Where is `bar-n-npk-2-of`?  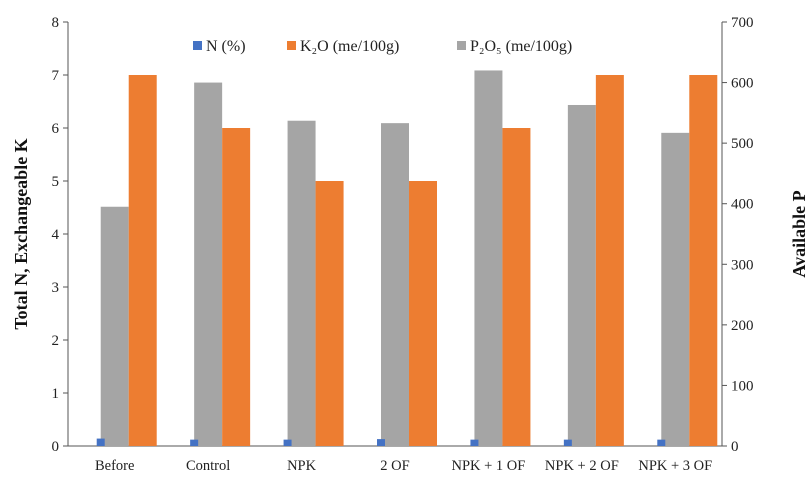
bar-n-npk-2-of is located at coordinates (567, 442).